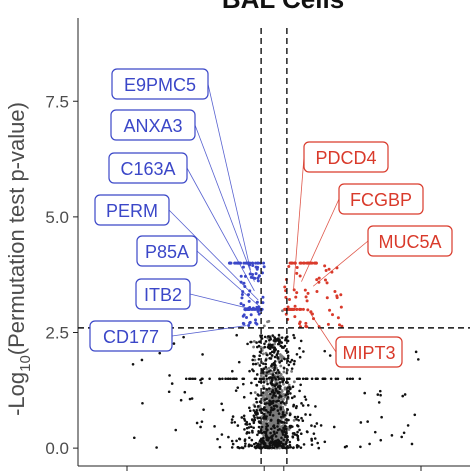 This screenshot has height=474, width=474. I want to click on gene-label: ANXA3, so click(152, 126).